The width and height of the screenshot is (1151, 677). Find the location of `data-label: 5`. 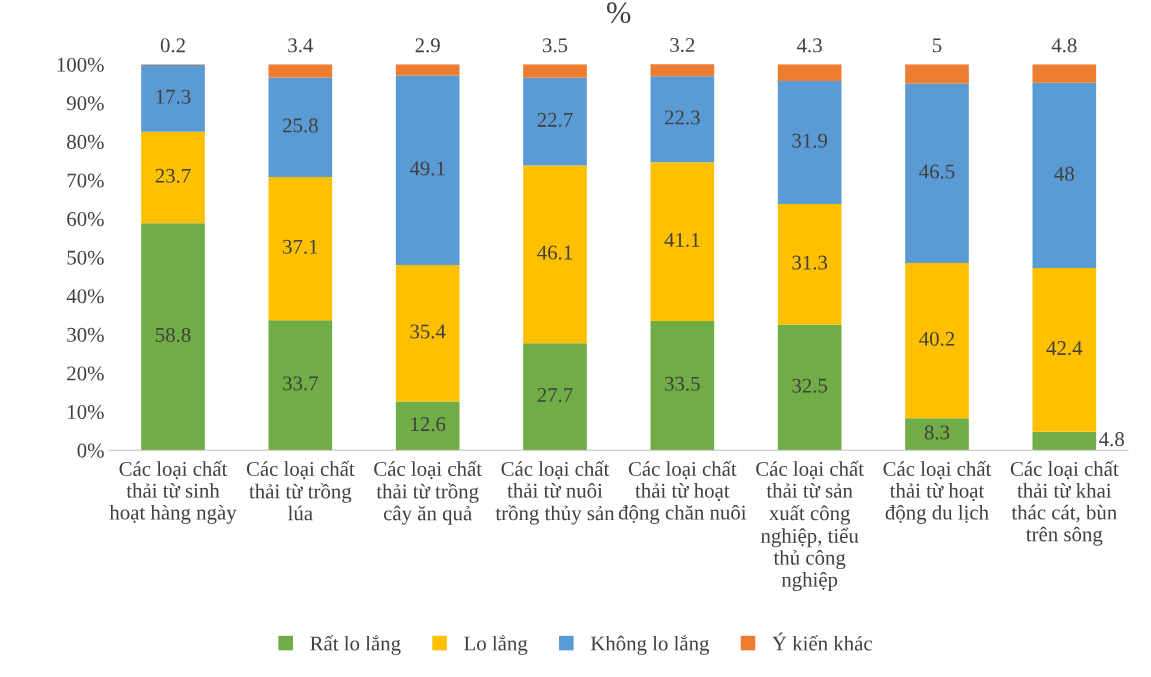

data-label: 5 is located at coordinates (937, 45).